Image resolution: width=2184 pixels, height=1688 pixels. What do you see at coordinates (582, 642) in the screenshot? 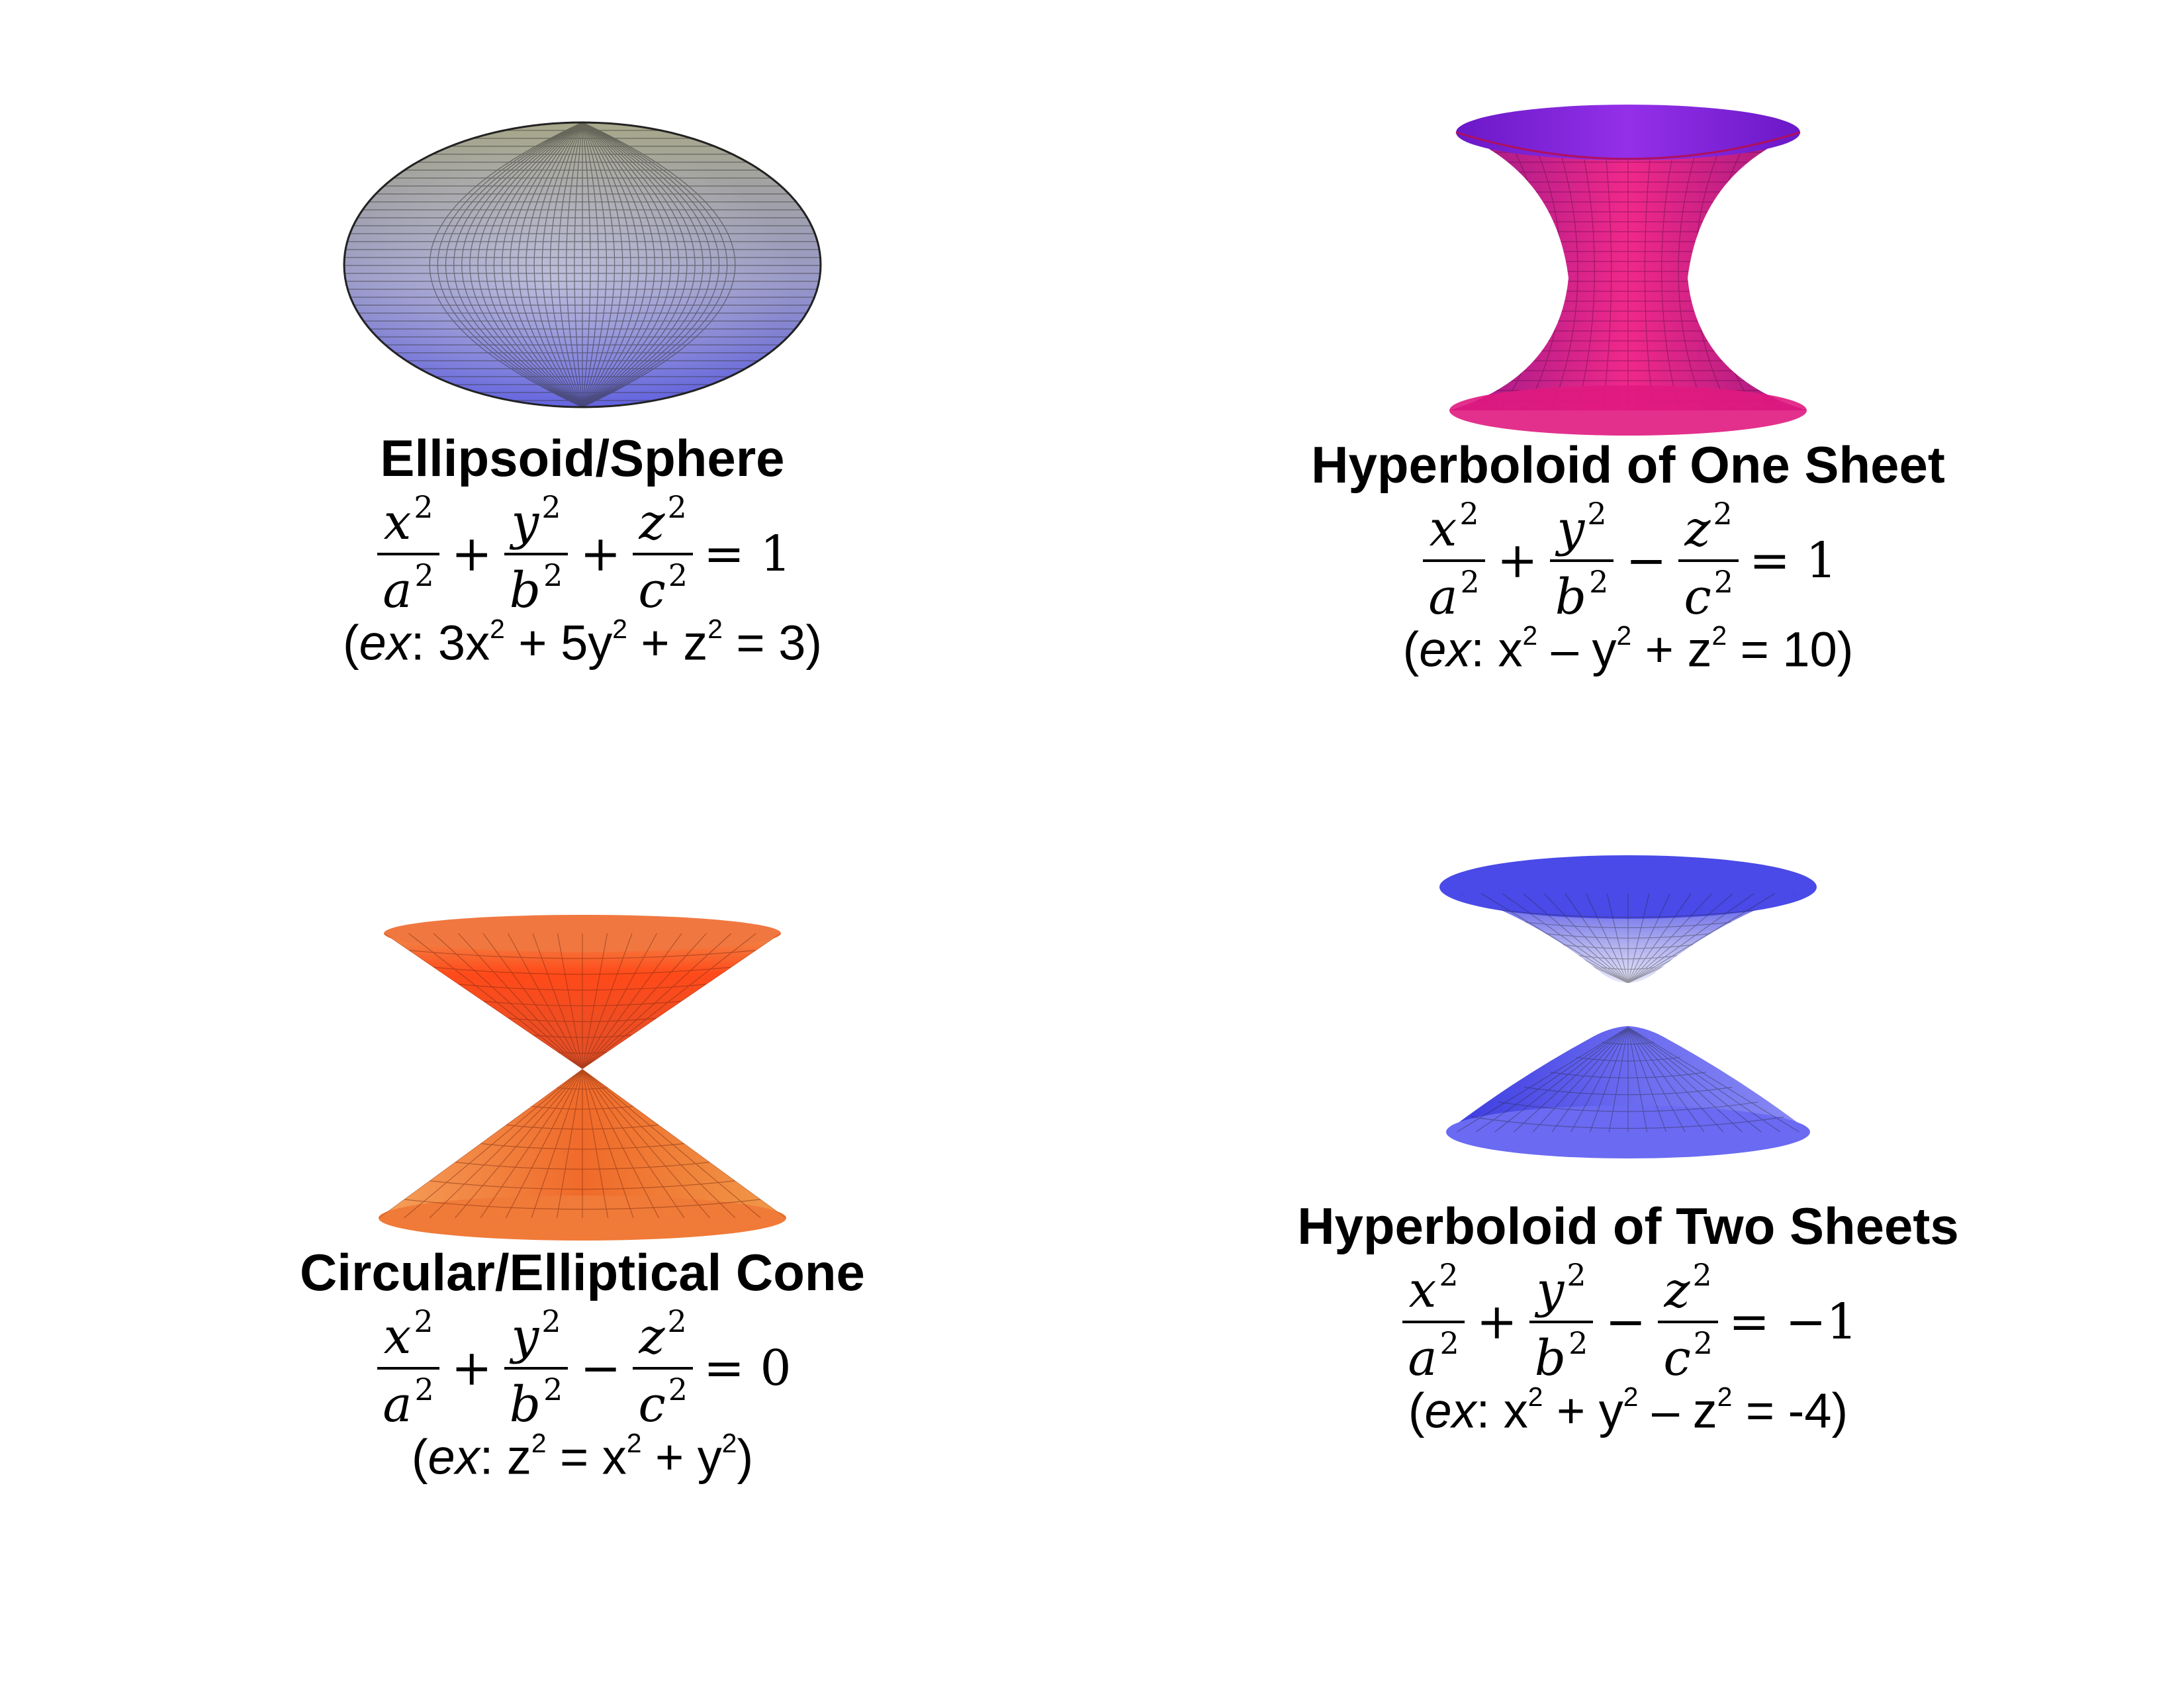
I see `ellipsoid-example: (ex: 3x2 + 5y2 + z2 = 3)` at bounding box center [582, 642].